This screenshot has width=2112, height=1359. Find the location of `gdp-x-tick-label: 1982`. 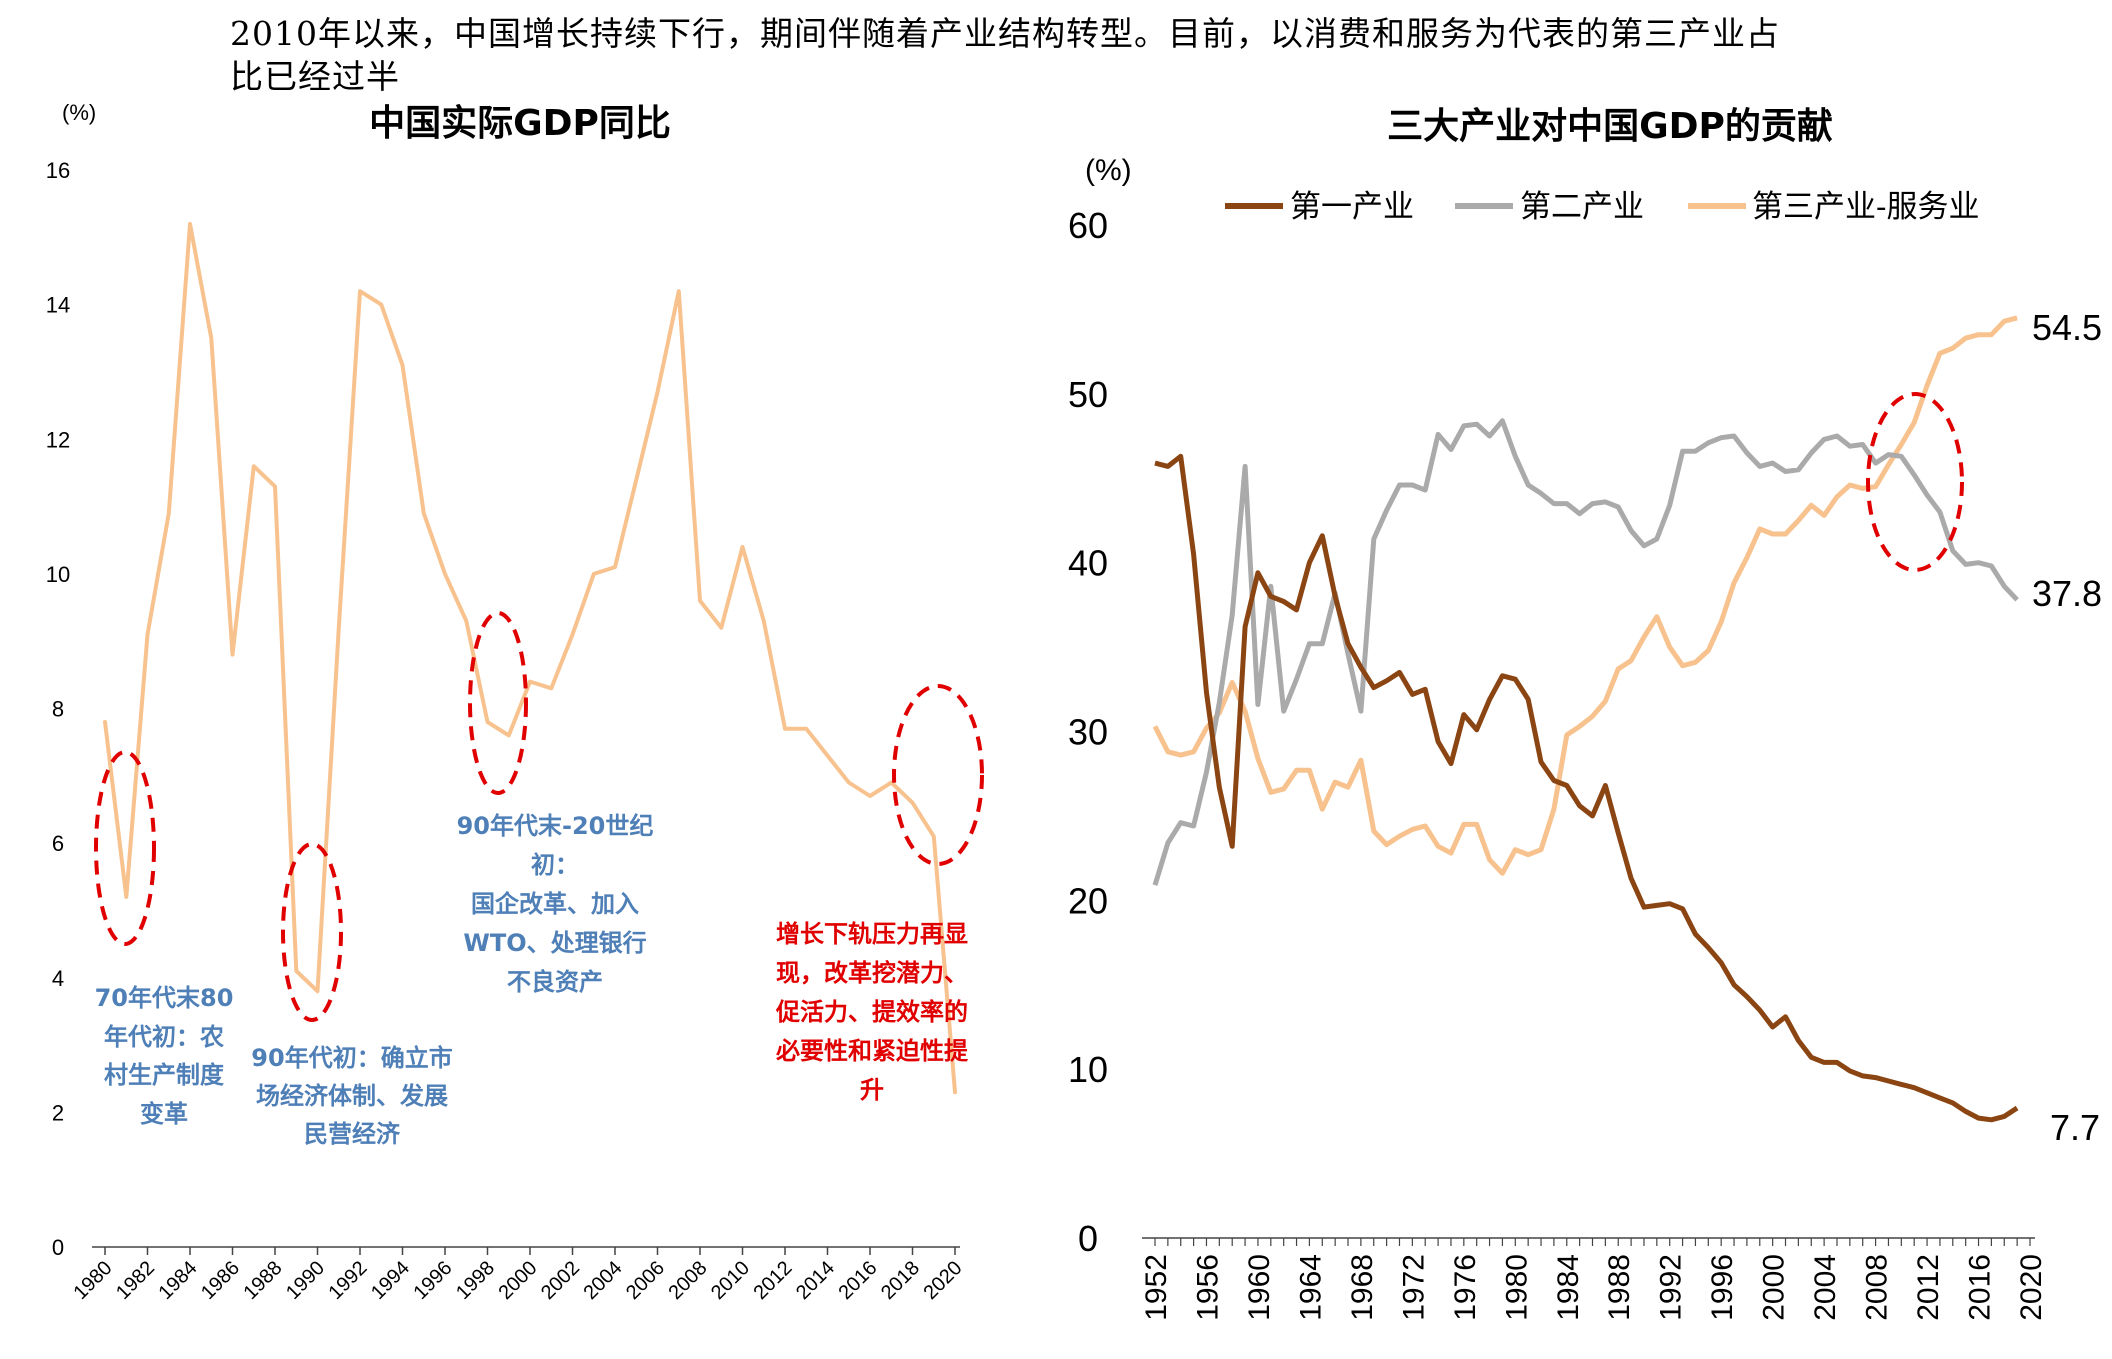

gdp-x-tick-label: 1982 is located at coordinates (135, 1280).